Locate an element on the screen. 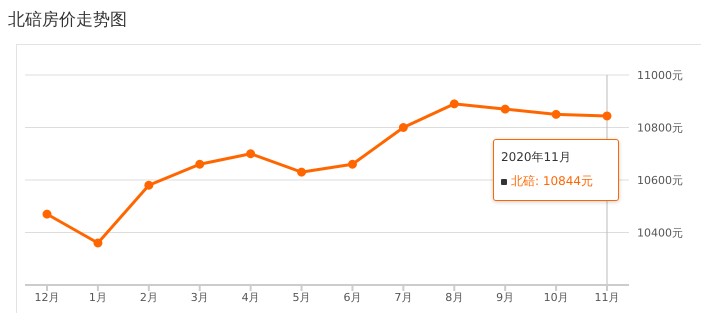  x-tick-label: 7月 is located at coordinates (403, 297).